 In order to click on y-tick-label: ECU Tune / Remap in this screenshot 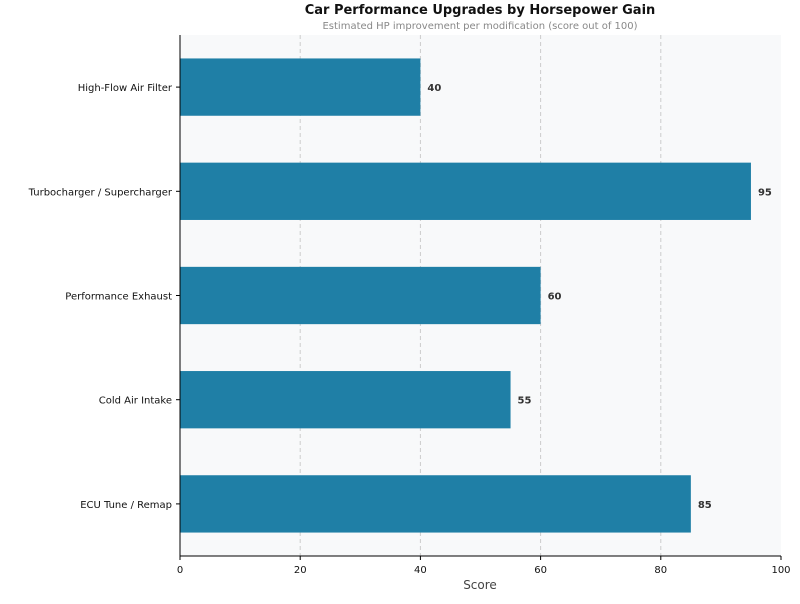, I will do `click(126, 505)`.